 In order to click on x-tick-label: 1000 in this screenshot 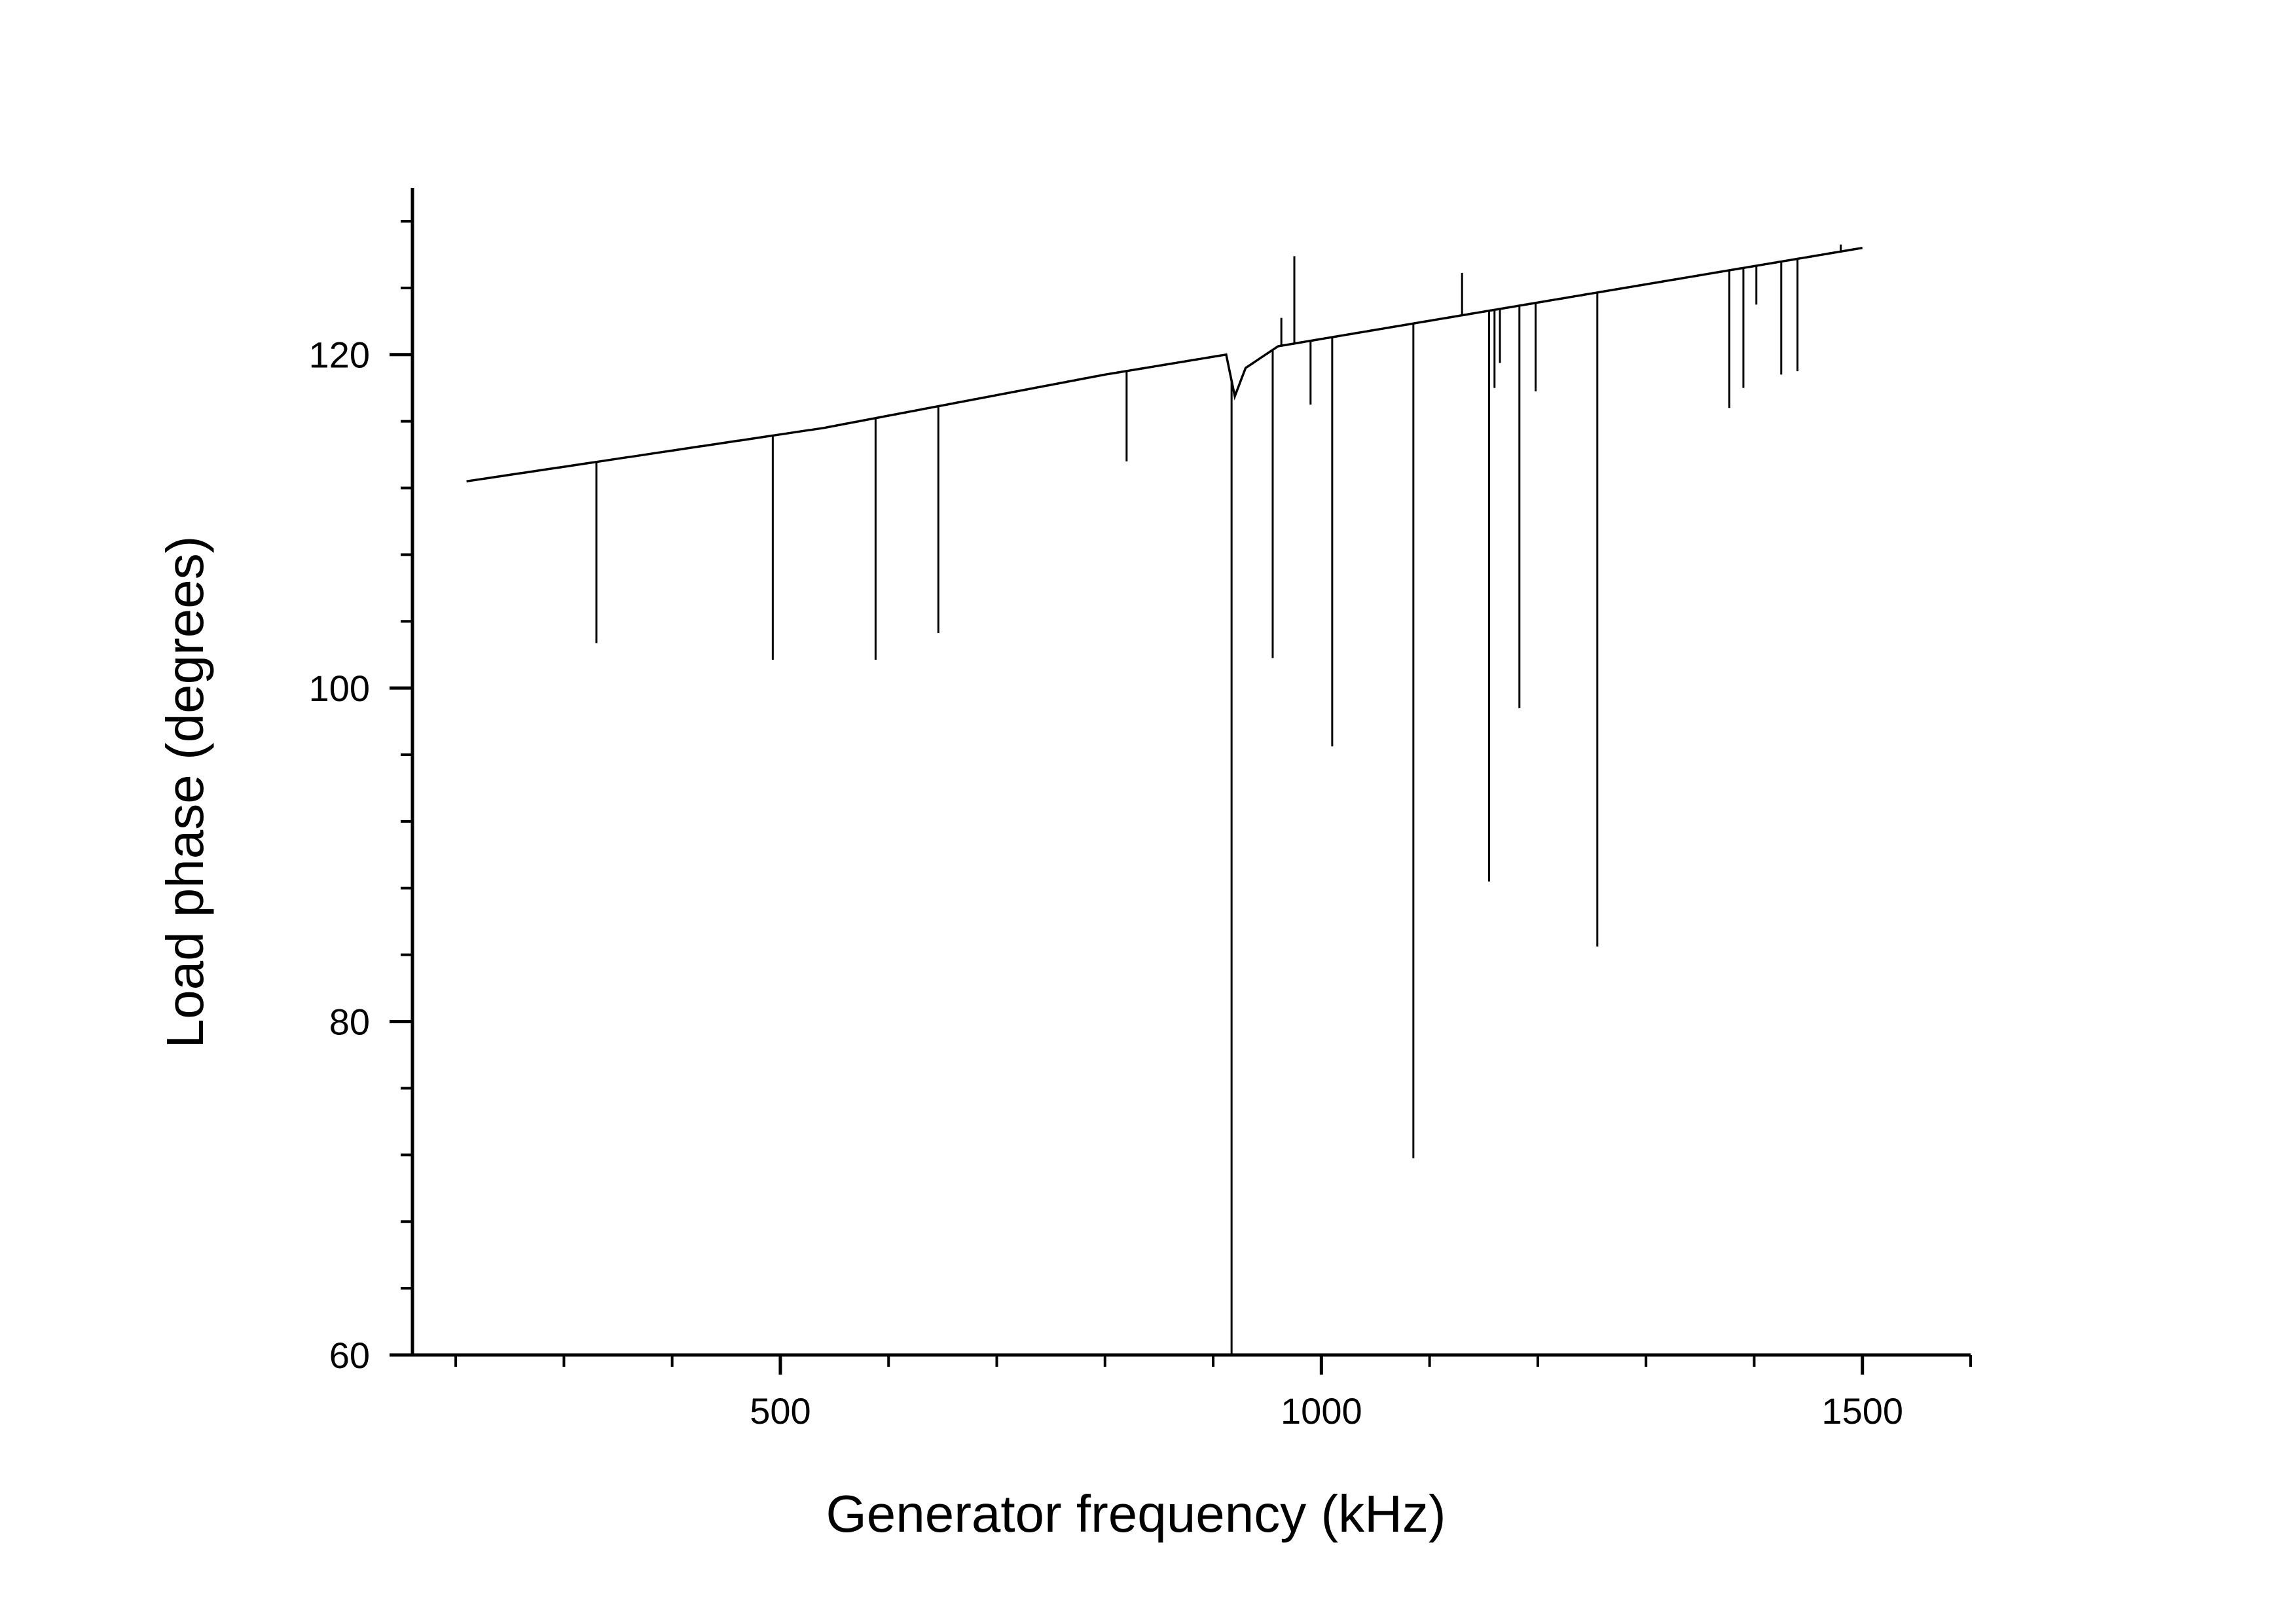, I will do `click(1321, 1411)`.